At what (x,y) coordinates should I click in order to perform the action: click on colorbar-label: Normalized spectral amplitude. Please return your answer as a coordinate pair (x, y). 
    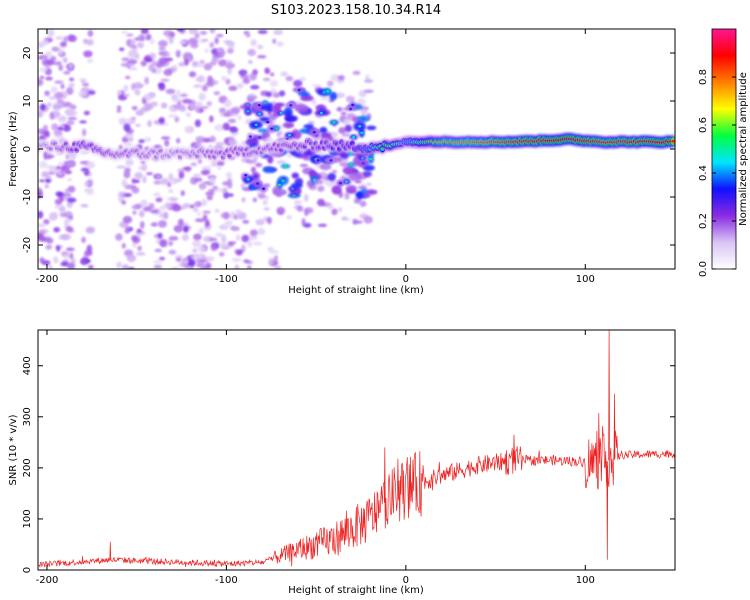
    Looking at the image, I should click on (743, 149).